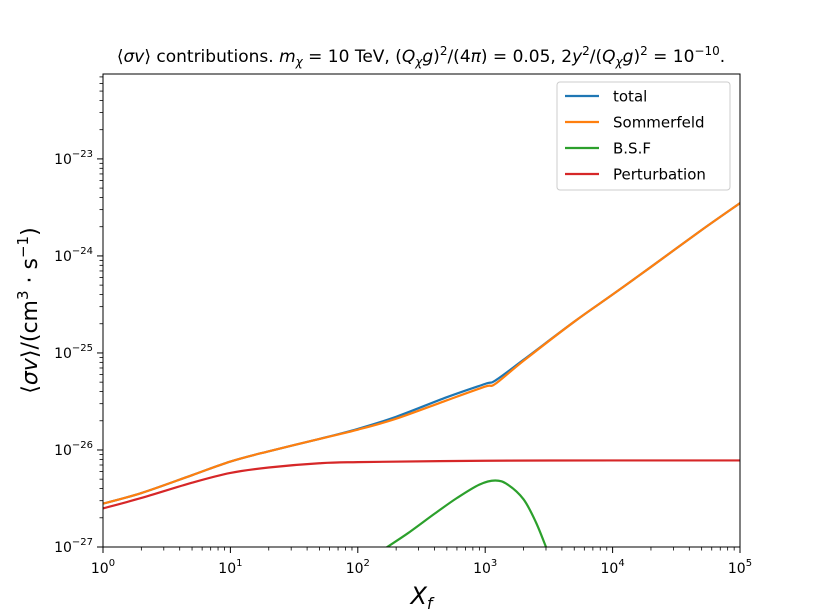 The width and height of the screenshot is (822, 615). I want to click on legend-frame, so click(643, 136).